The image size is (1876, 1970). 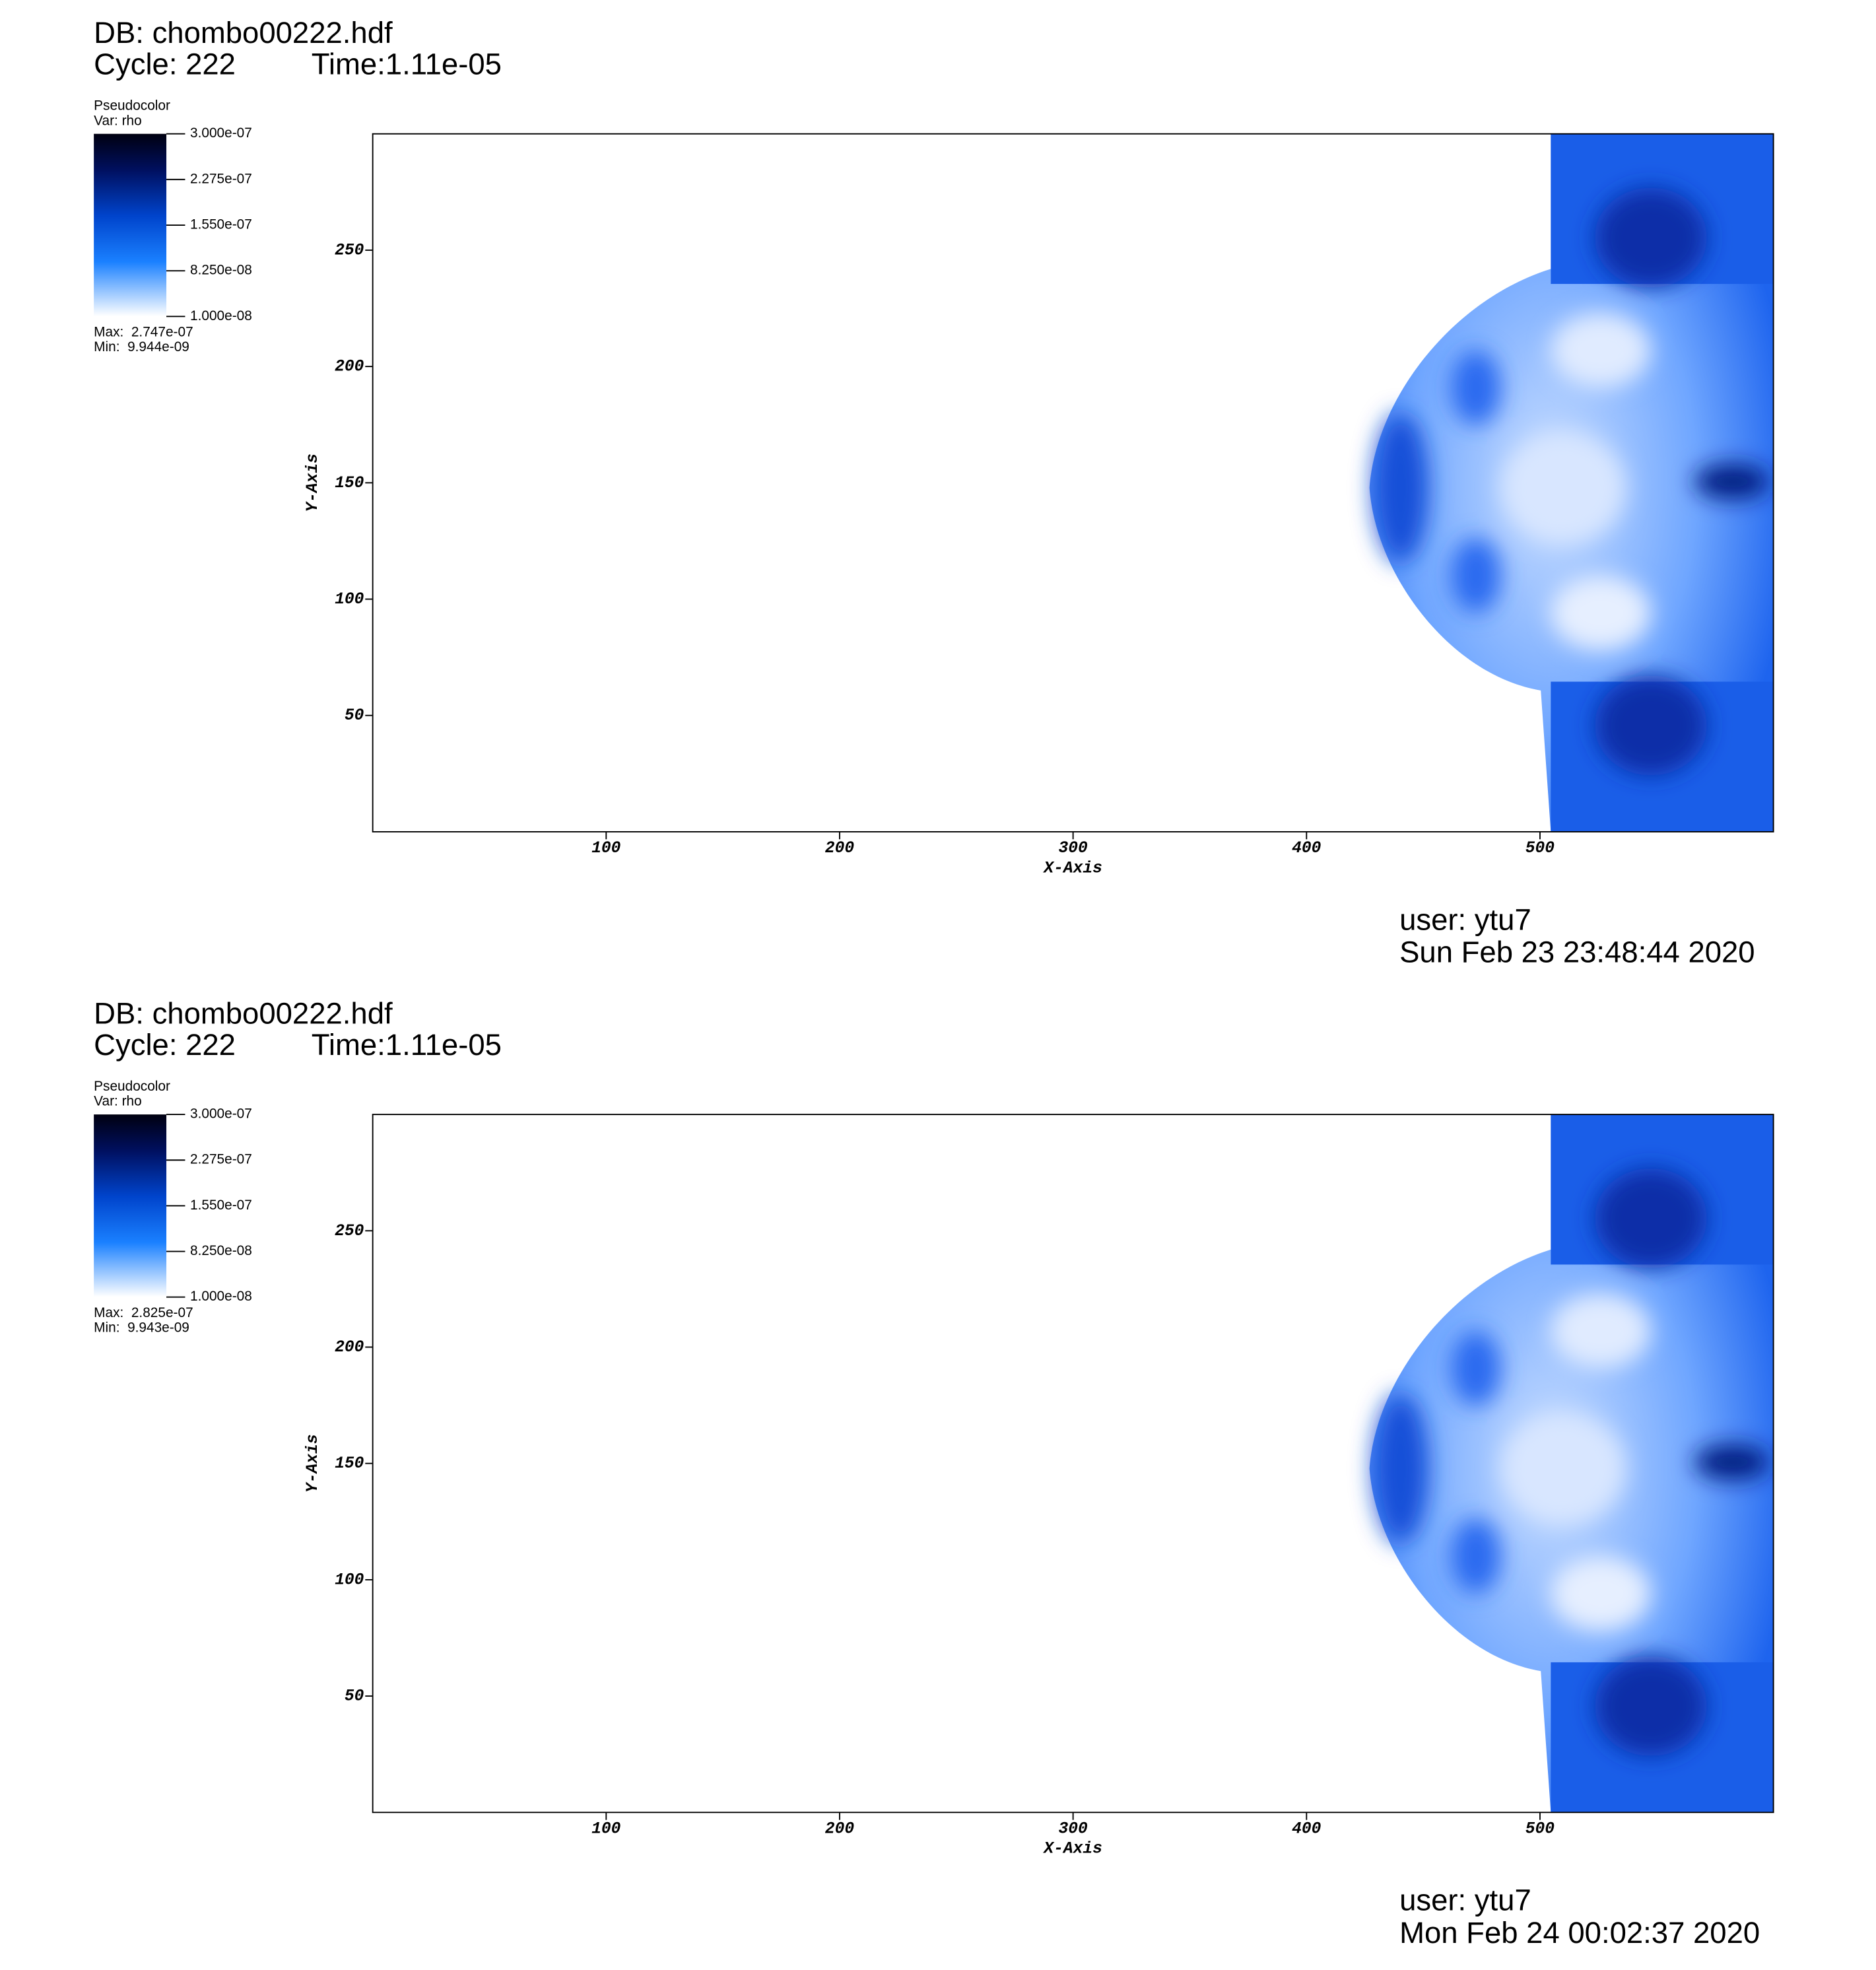 What do you see at coordinates (1579, 1933) in the screenshot?
I see `date-label: Mon Feb 24 00:02:37 2020` at bounding box center [1579, 1933].